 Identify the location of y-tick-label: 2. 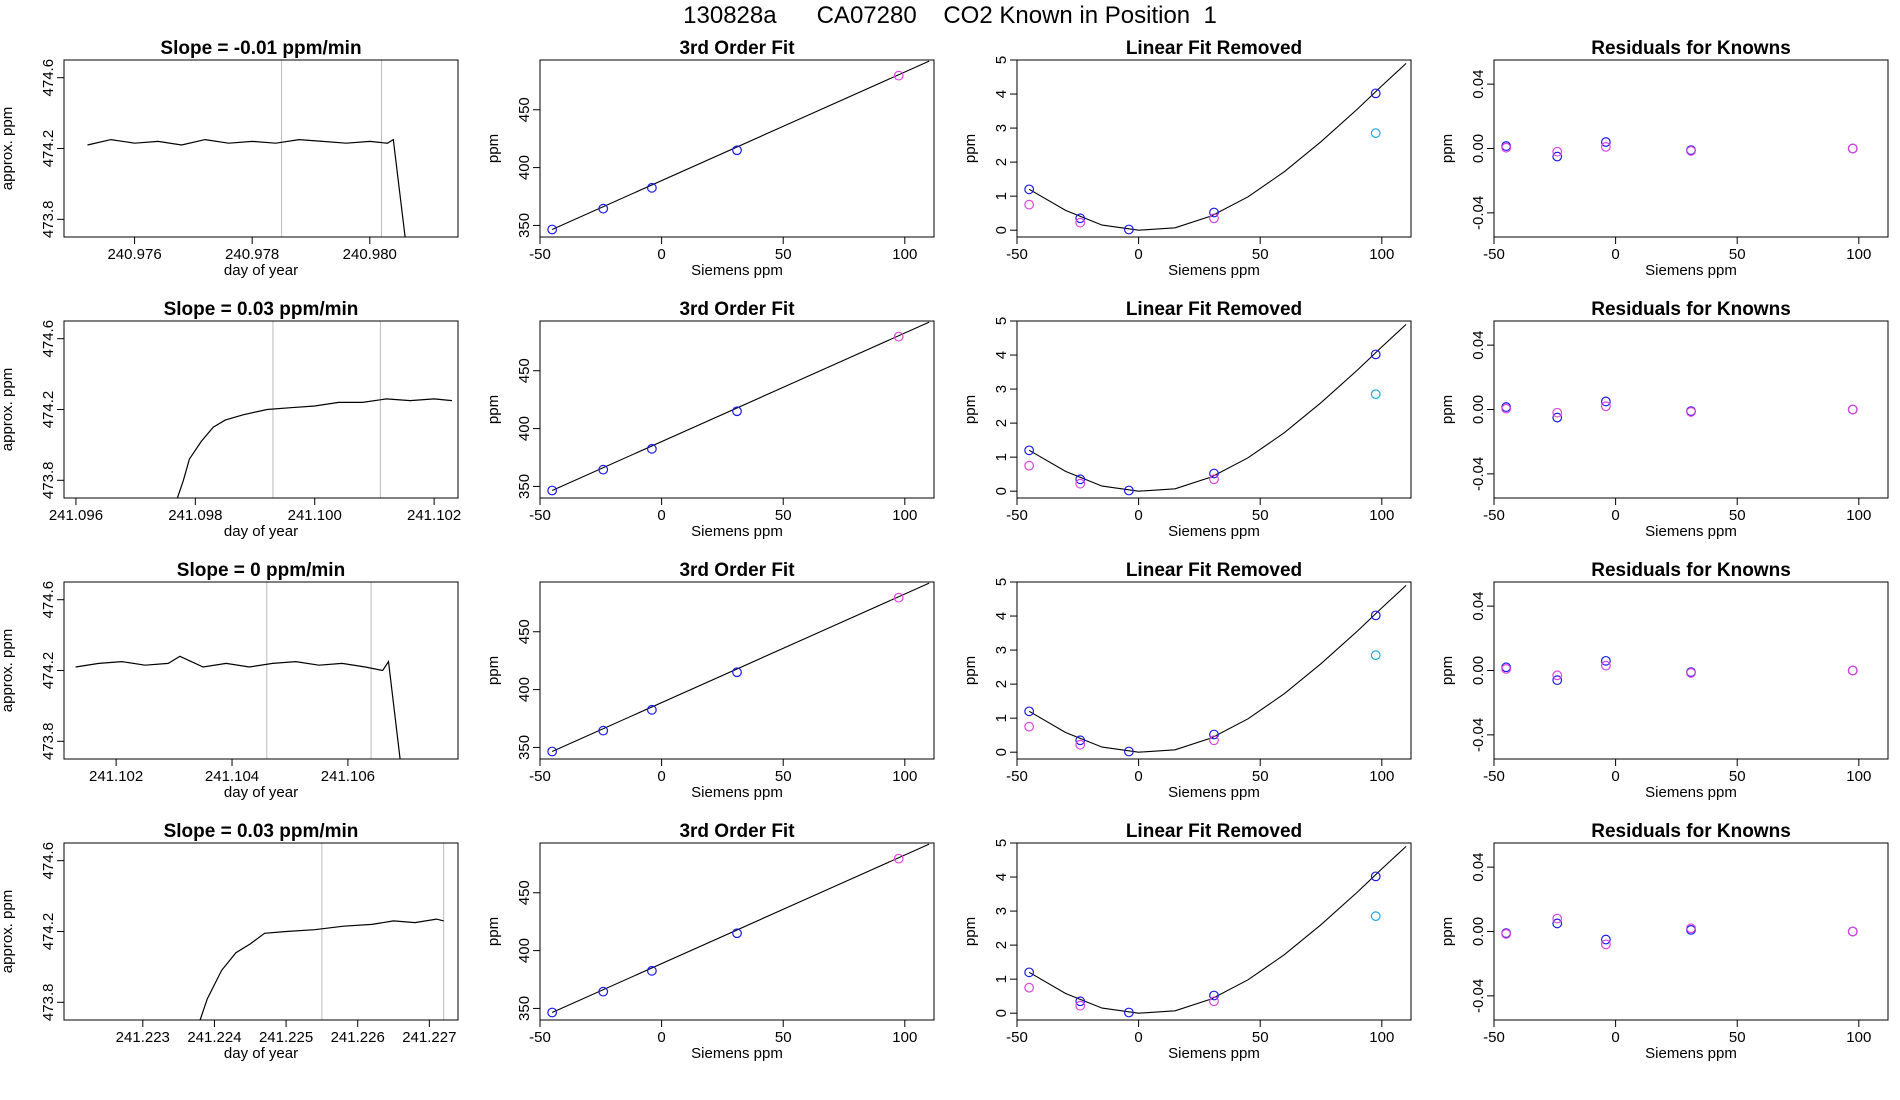
(1001, 945).